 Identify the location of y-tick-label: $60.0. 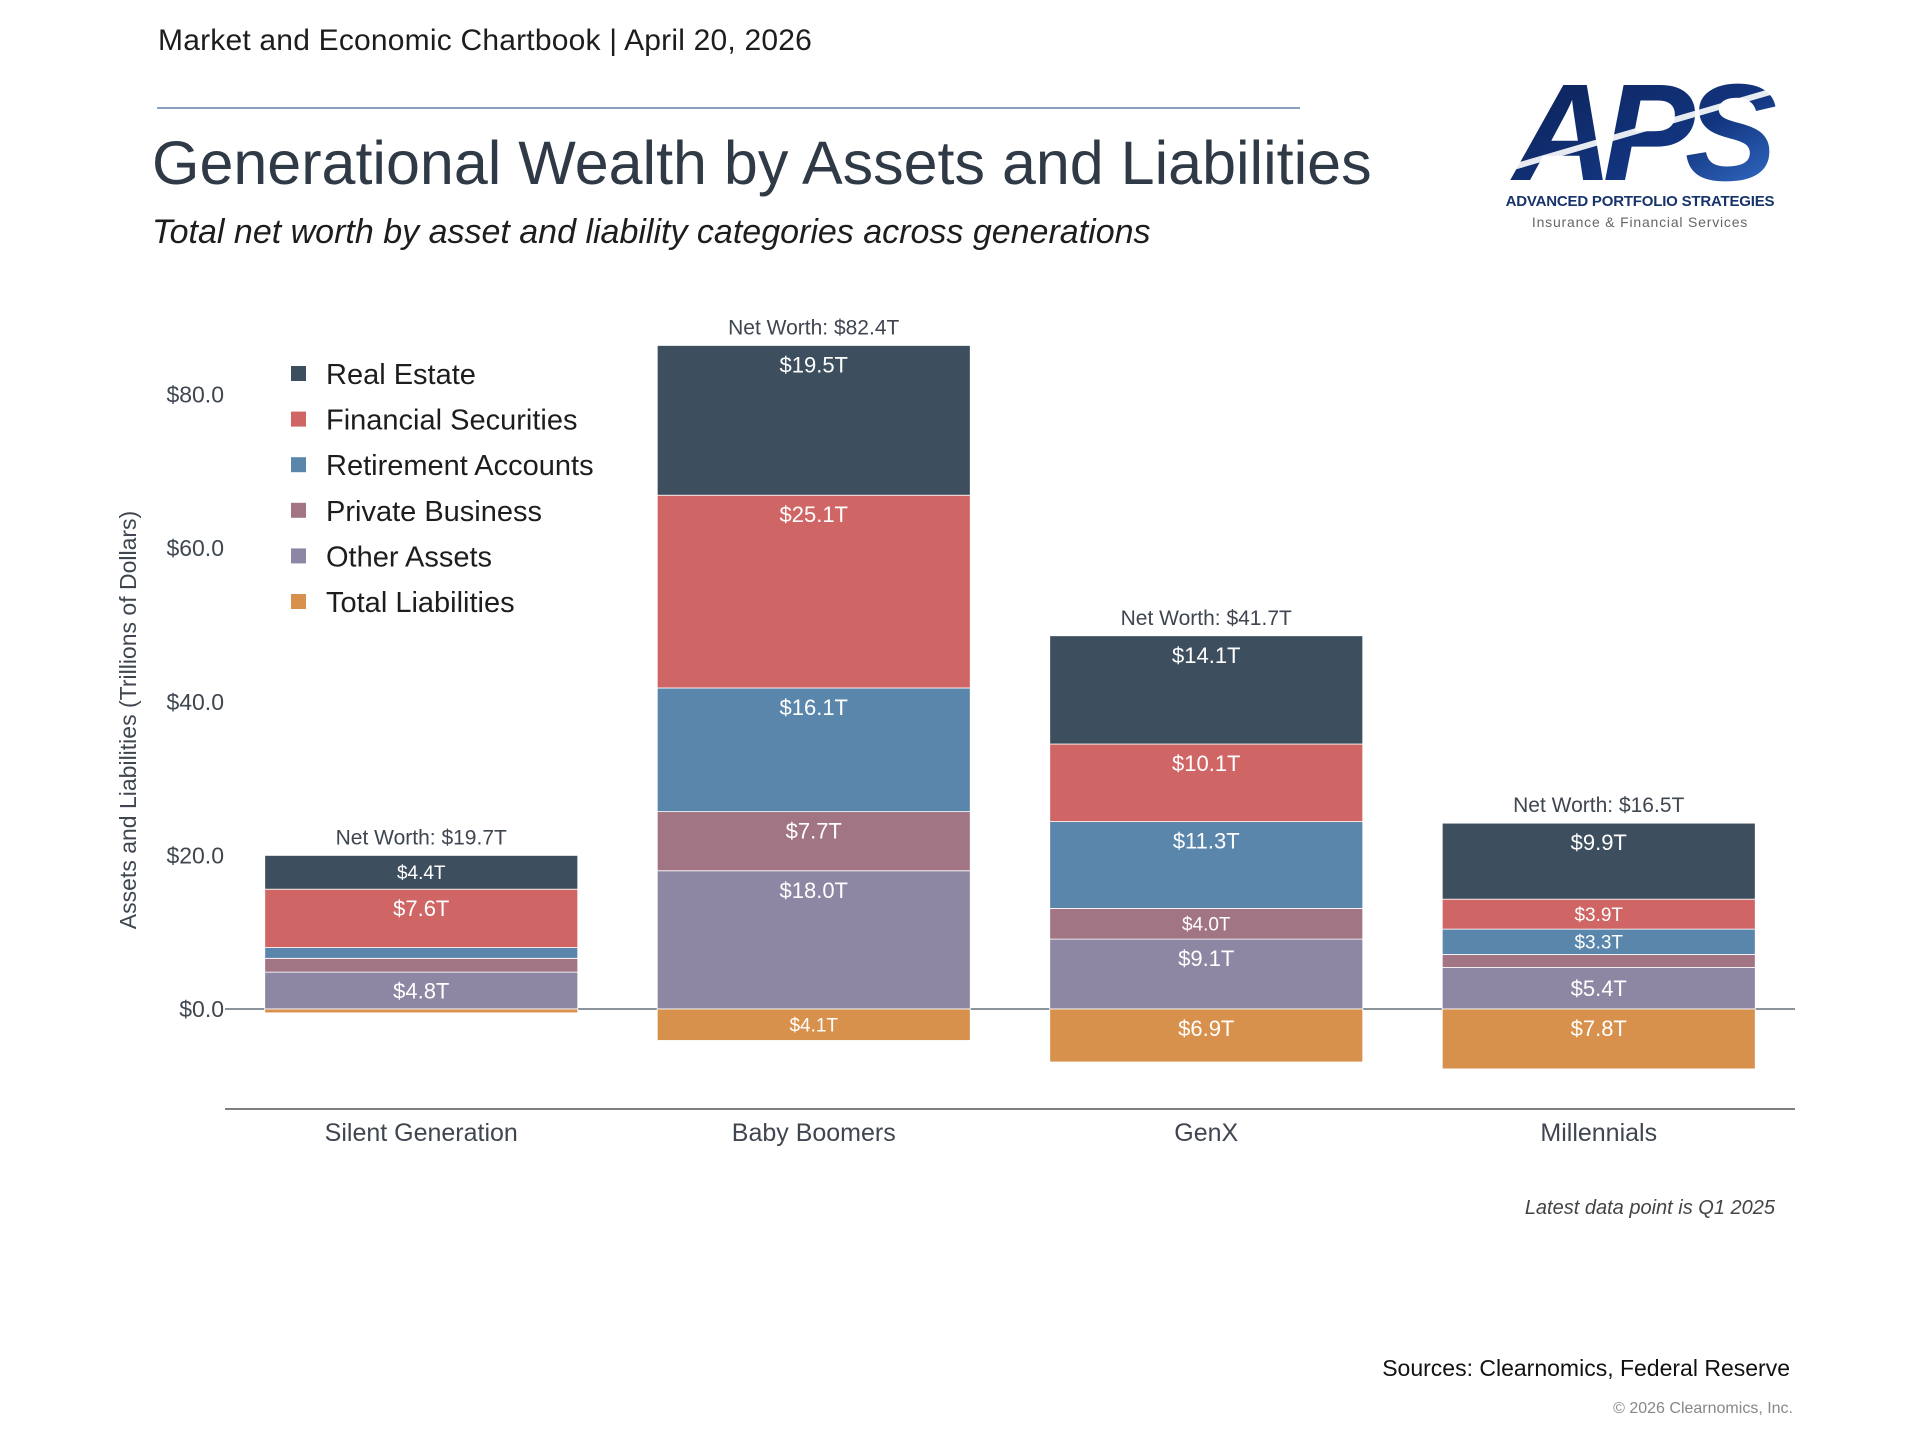
(195, 548).